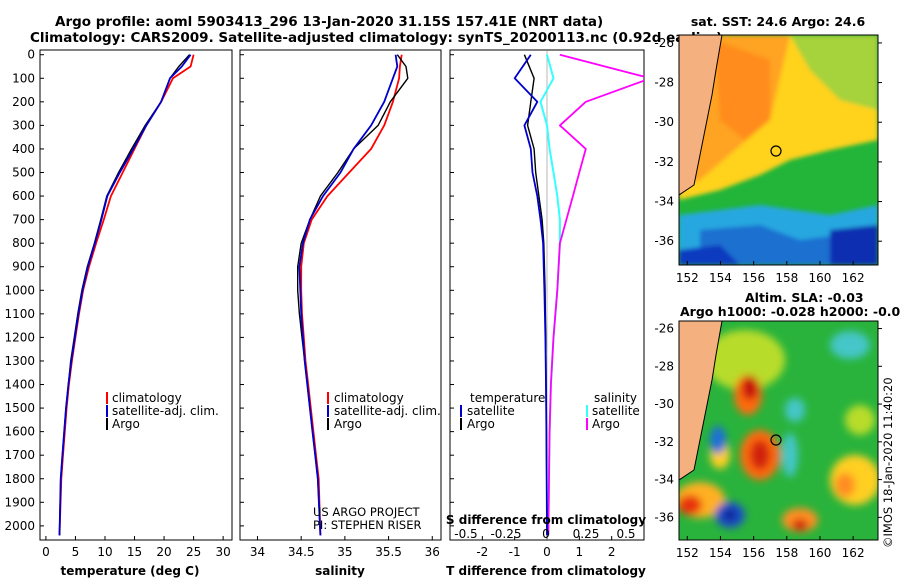 This screenshot has height=584, width=900. What do you see at coordinates (19, 526) in the screenshot?
I see `depth-tick-label: 2000` at bounding box center [19, 526].